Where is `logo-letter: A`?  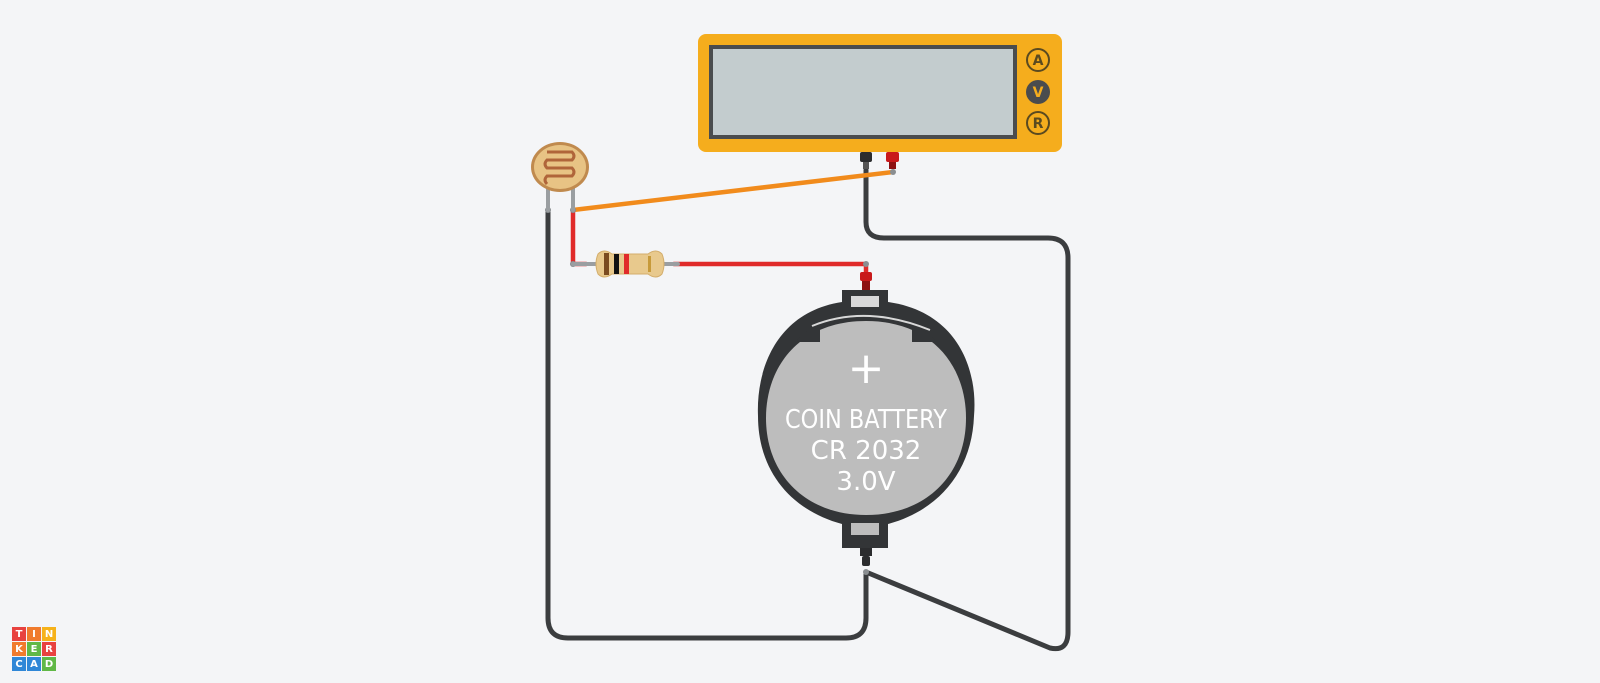
logo-letter: A is located at coordinates (34, 664).